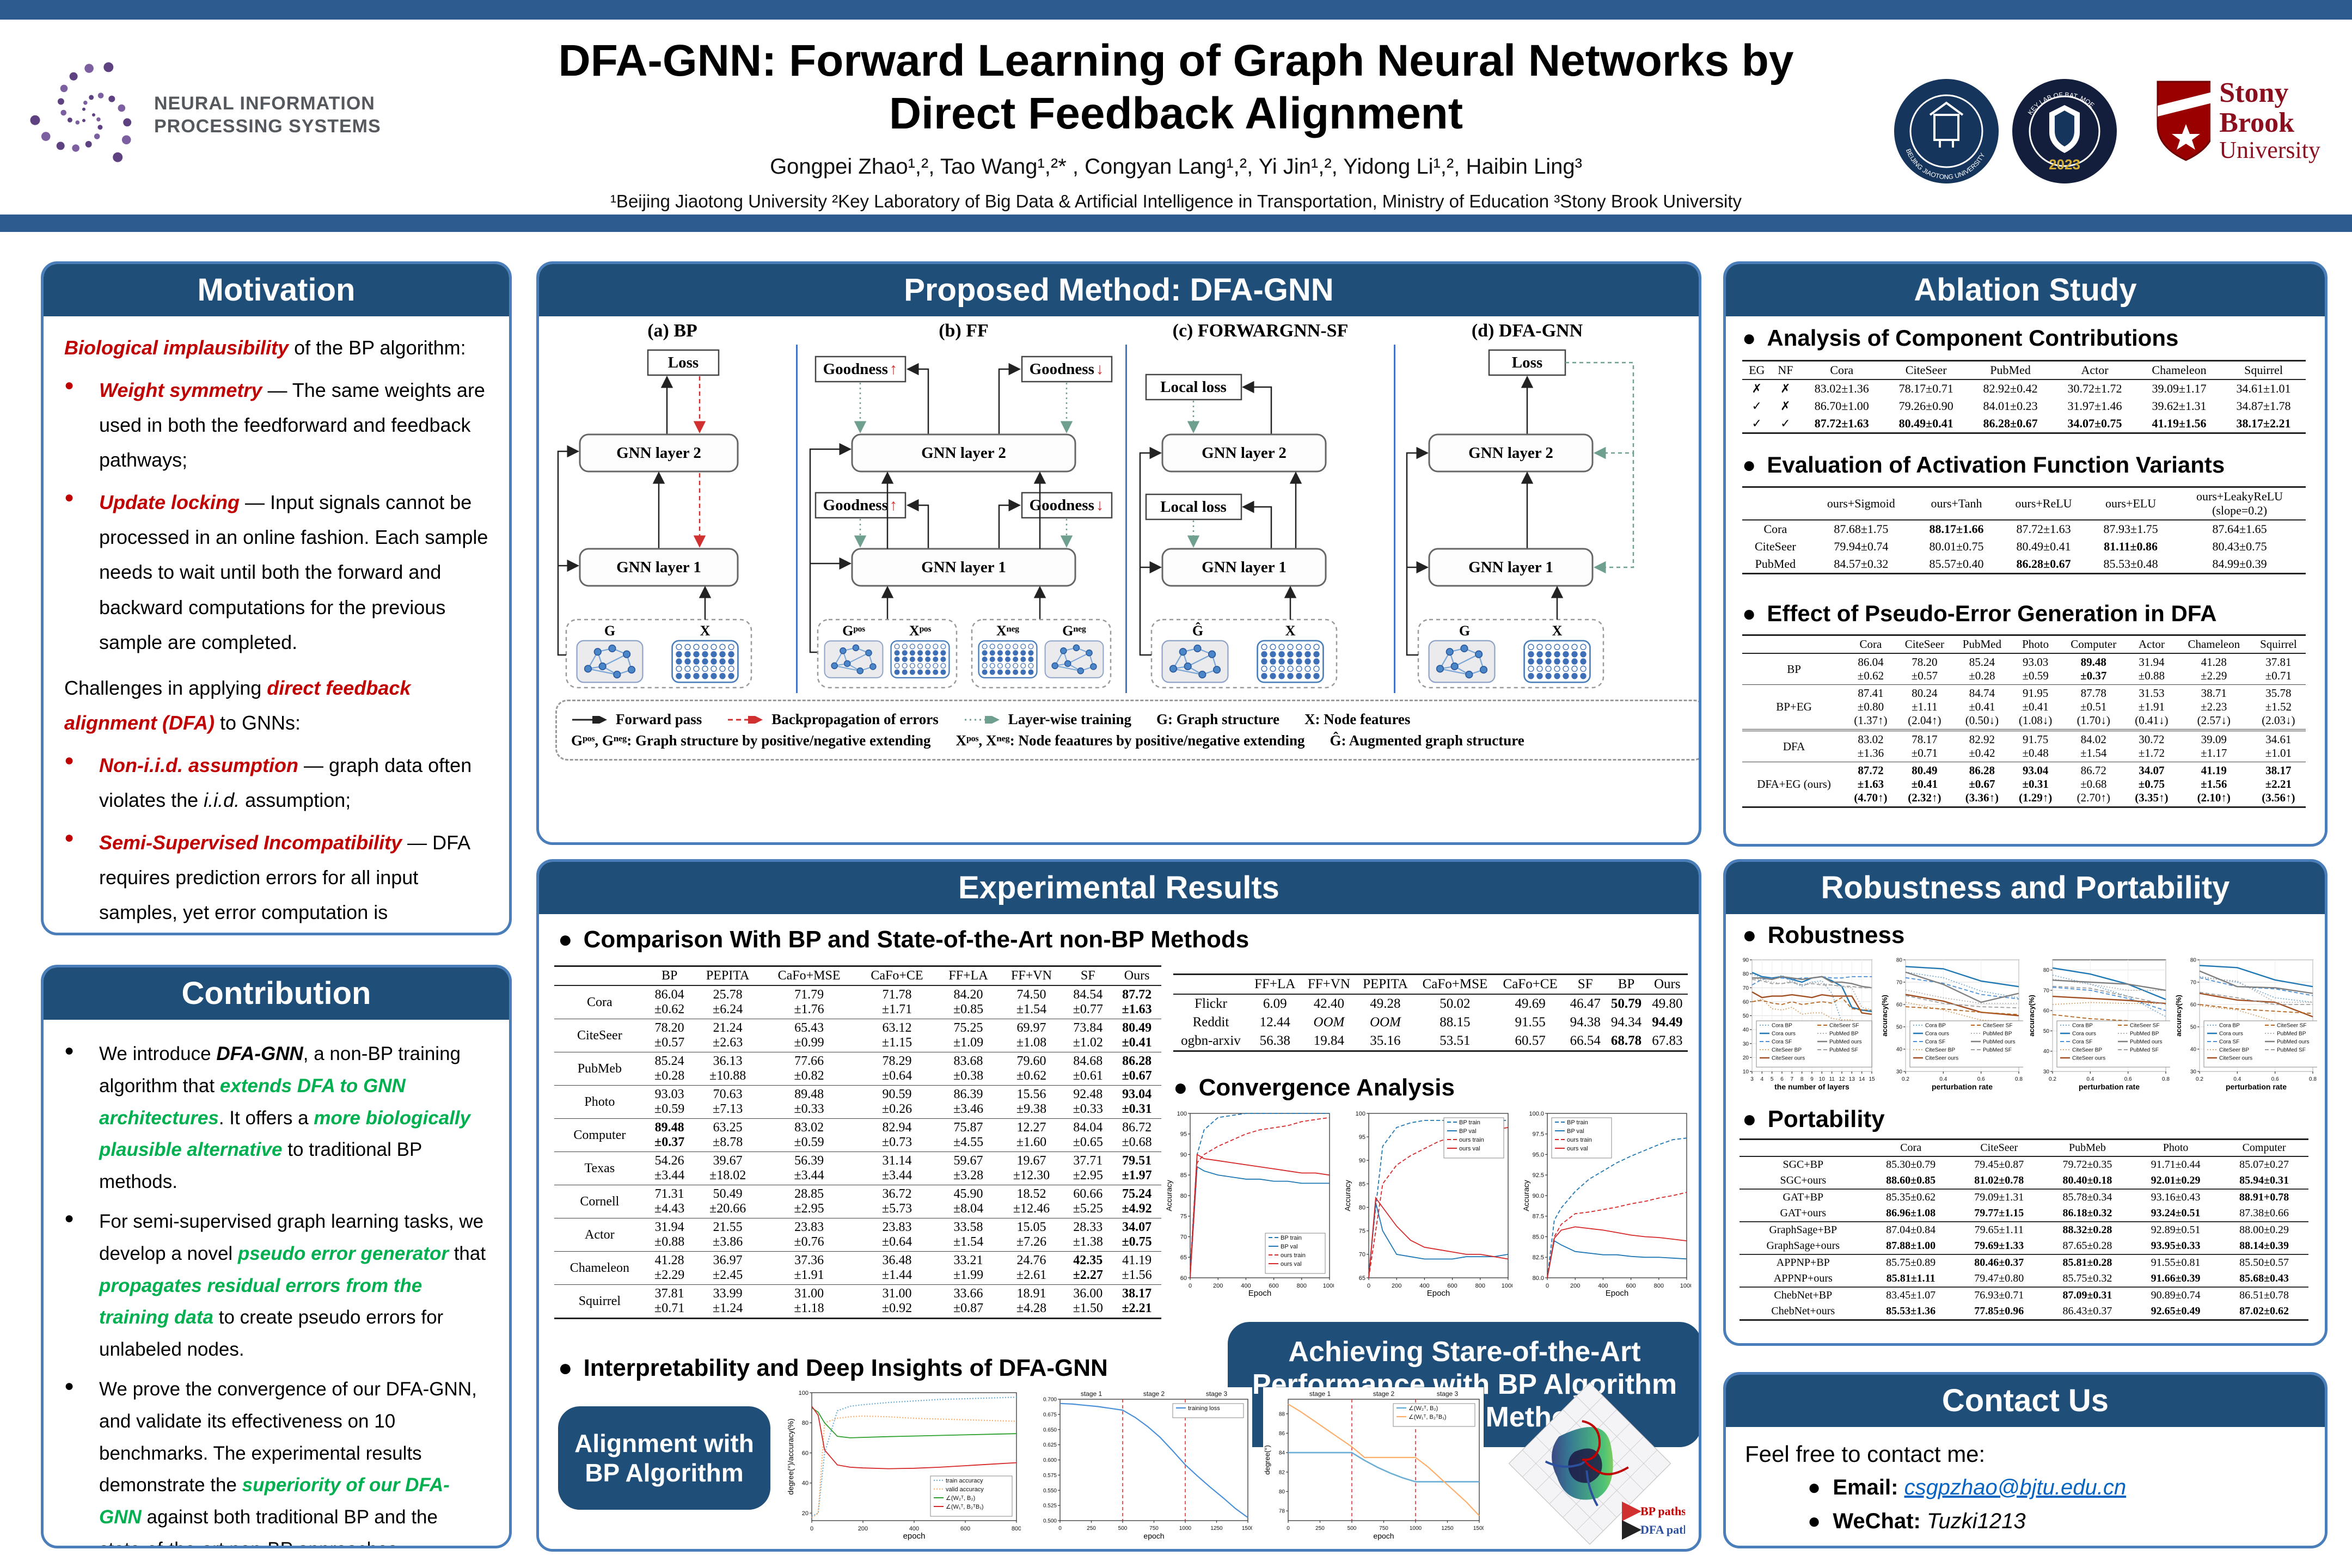 This screenshot has width=2352, height=1568. I want to click on stonybrook-wordmark: Stony Brook University, so click(2285, 120).